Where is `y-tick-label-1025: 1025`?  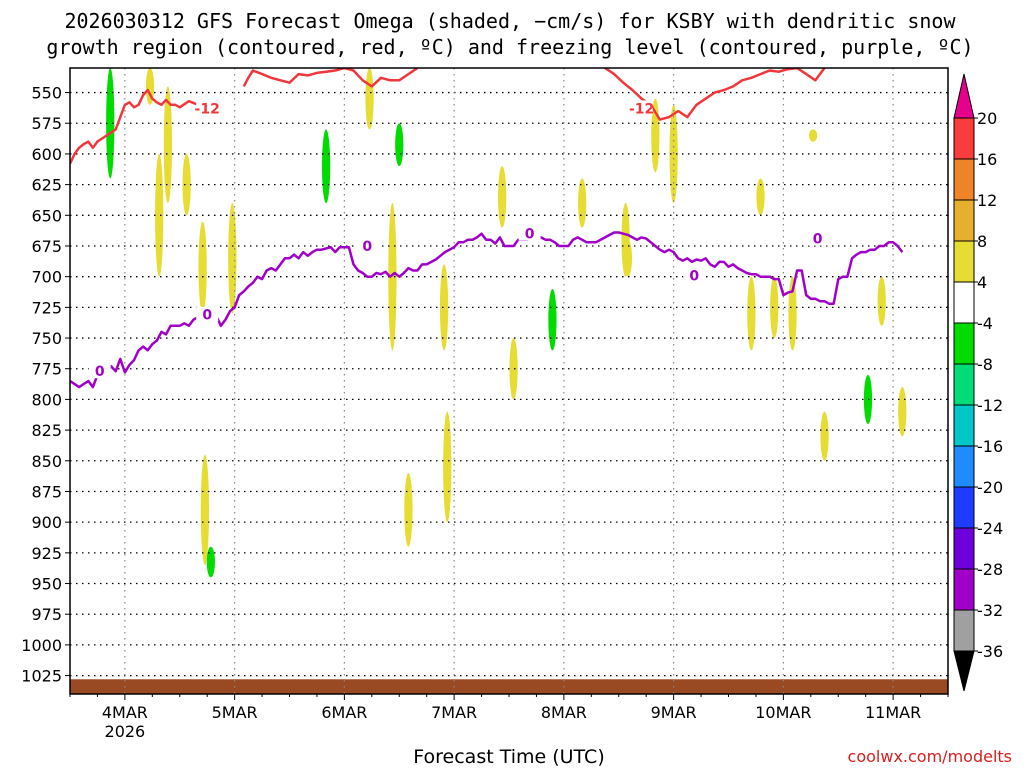 y-tick-label-1025: 1025 is located at coordinates (41, 676).